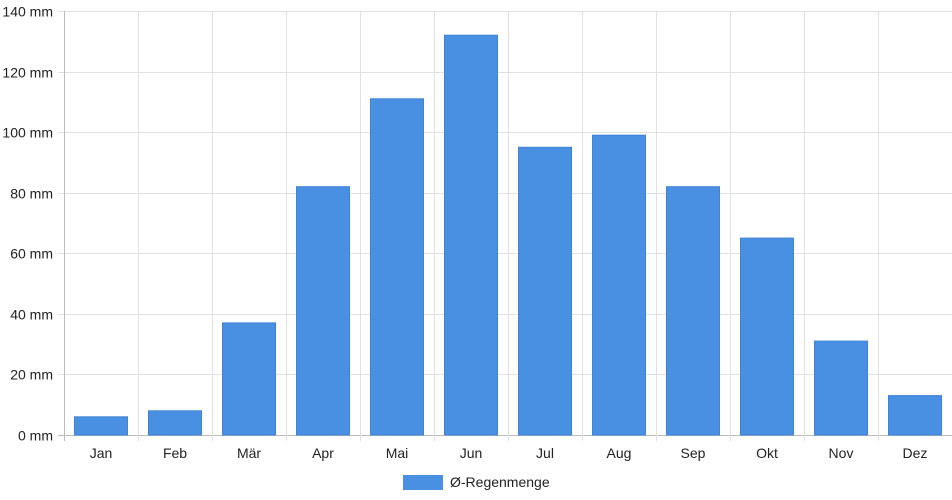 Image resolution: width=952 pixels, height=500 pixels. What do you see at coordinates (31, 194) in the screenshot?
I see `y-tick-label: 80 mm` at bounding box center [31, 194].